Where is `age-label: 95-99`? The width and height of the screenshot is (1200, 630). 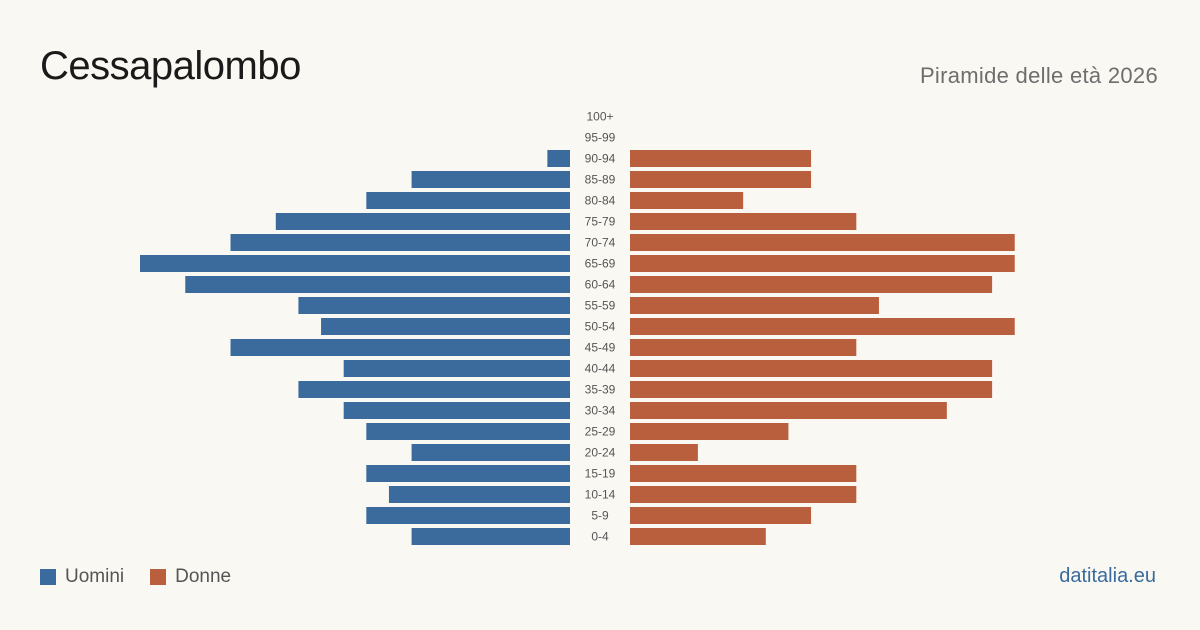
age-label: 95-99 is located at coordinates (600, 138).